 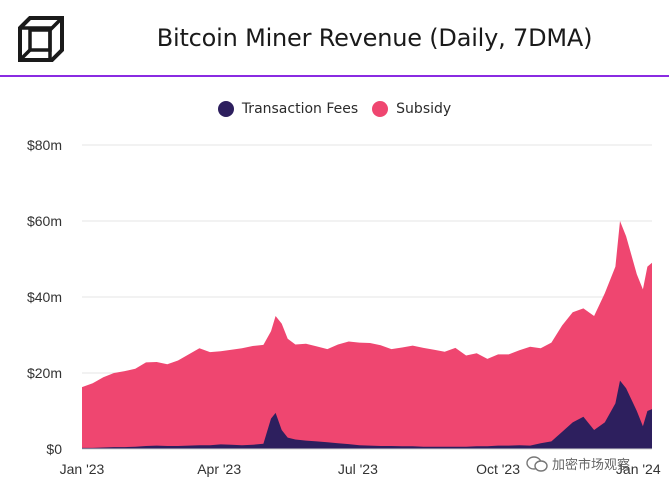 I want to click on legend-swatch-subsidy, so click(x=380, y=109).